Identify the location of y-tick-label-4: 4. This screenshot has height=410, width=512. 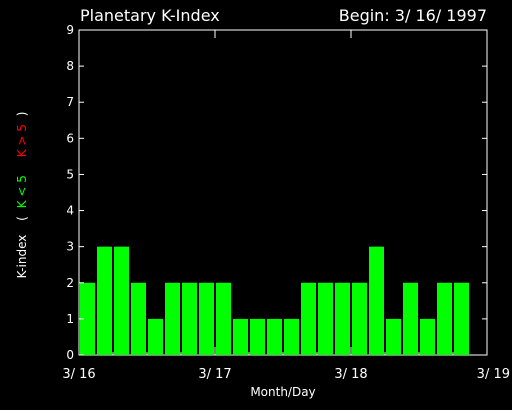
(70, 211).